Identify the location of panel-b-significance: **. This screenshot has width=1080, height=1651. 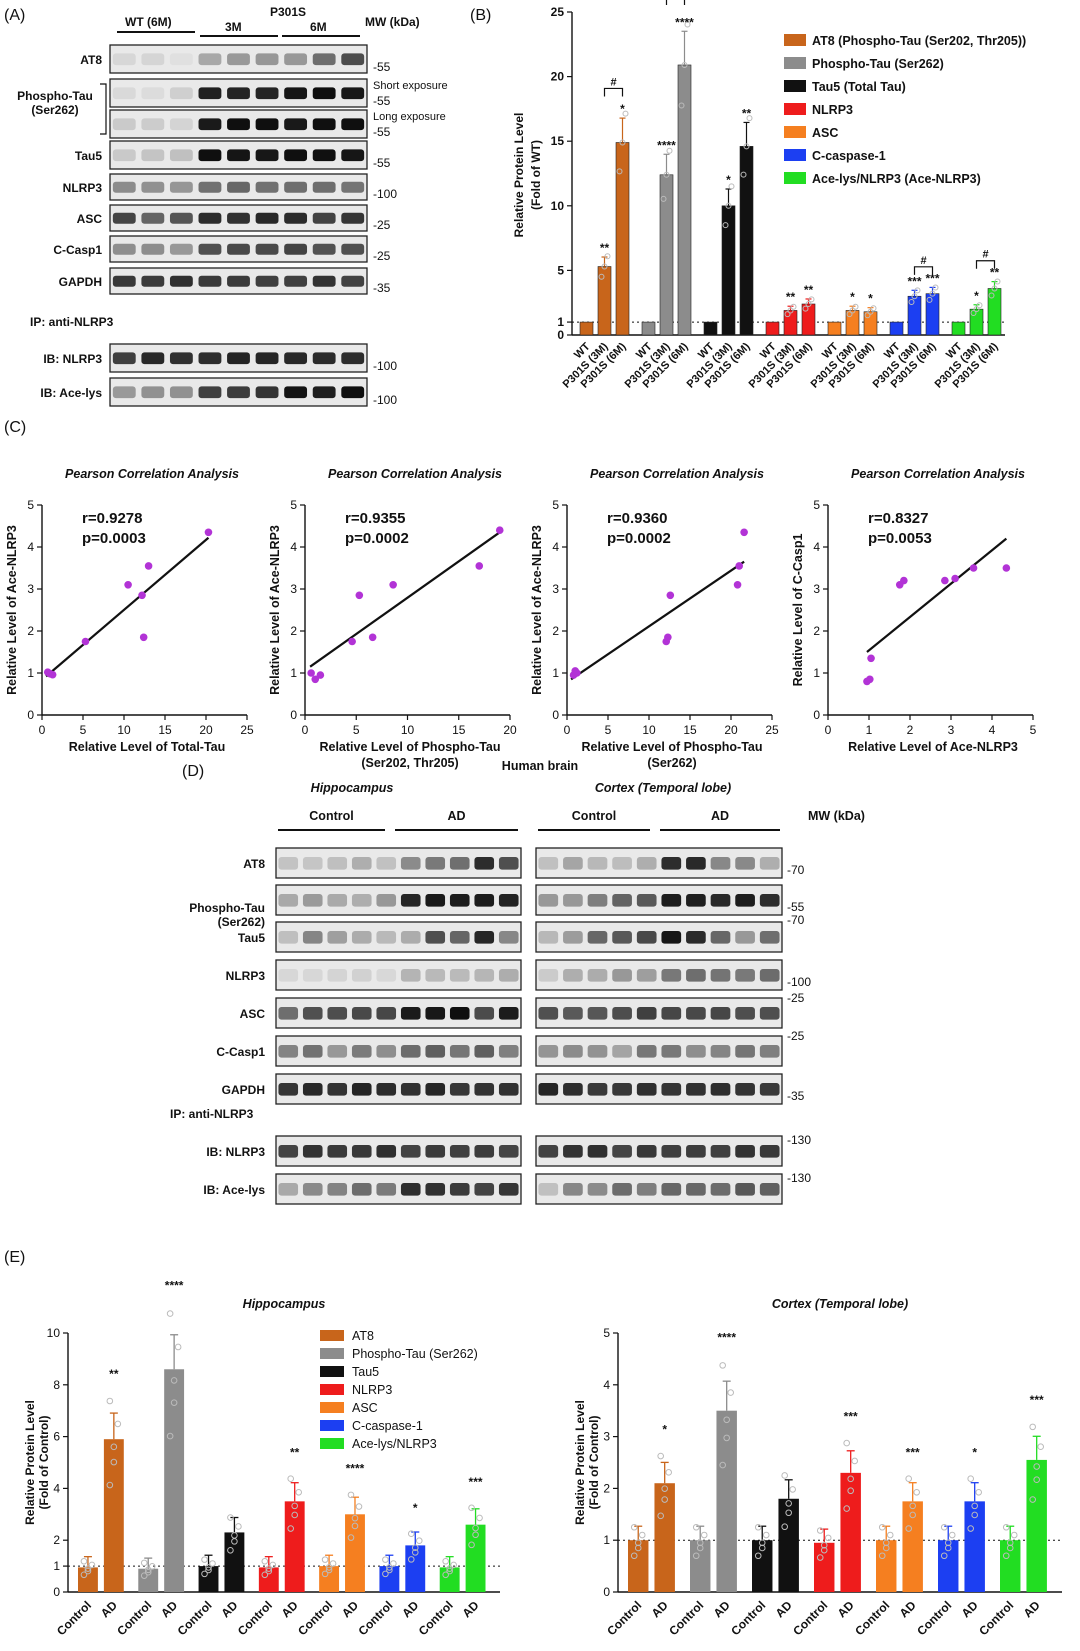
(995, 273).